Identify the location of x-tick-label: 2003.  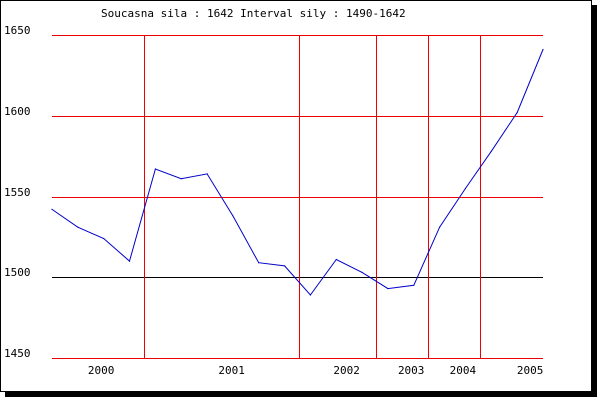
(411, 370).